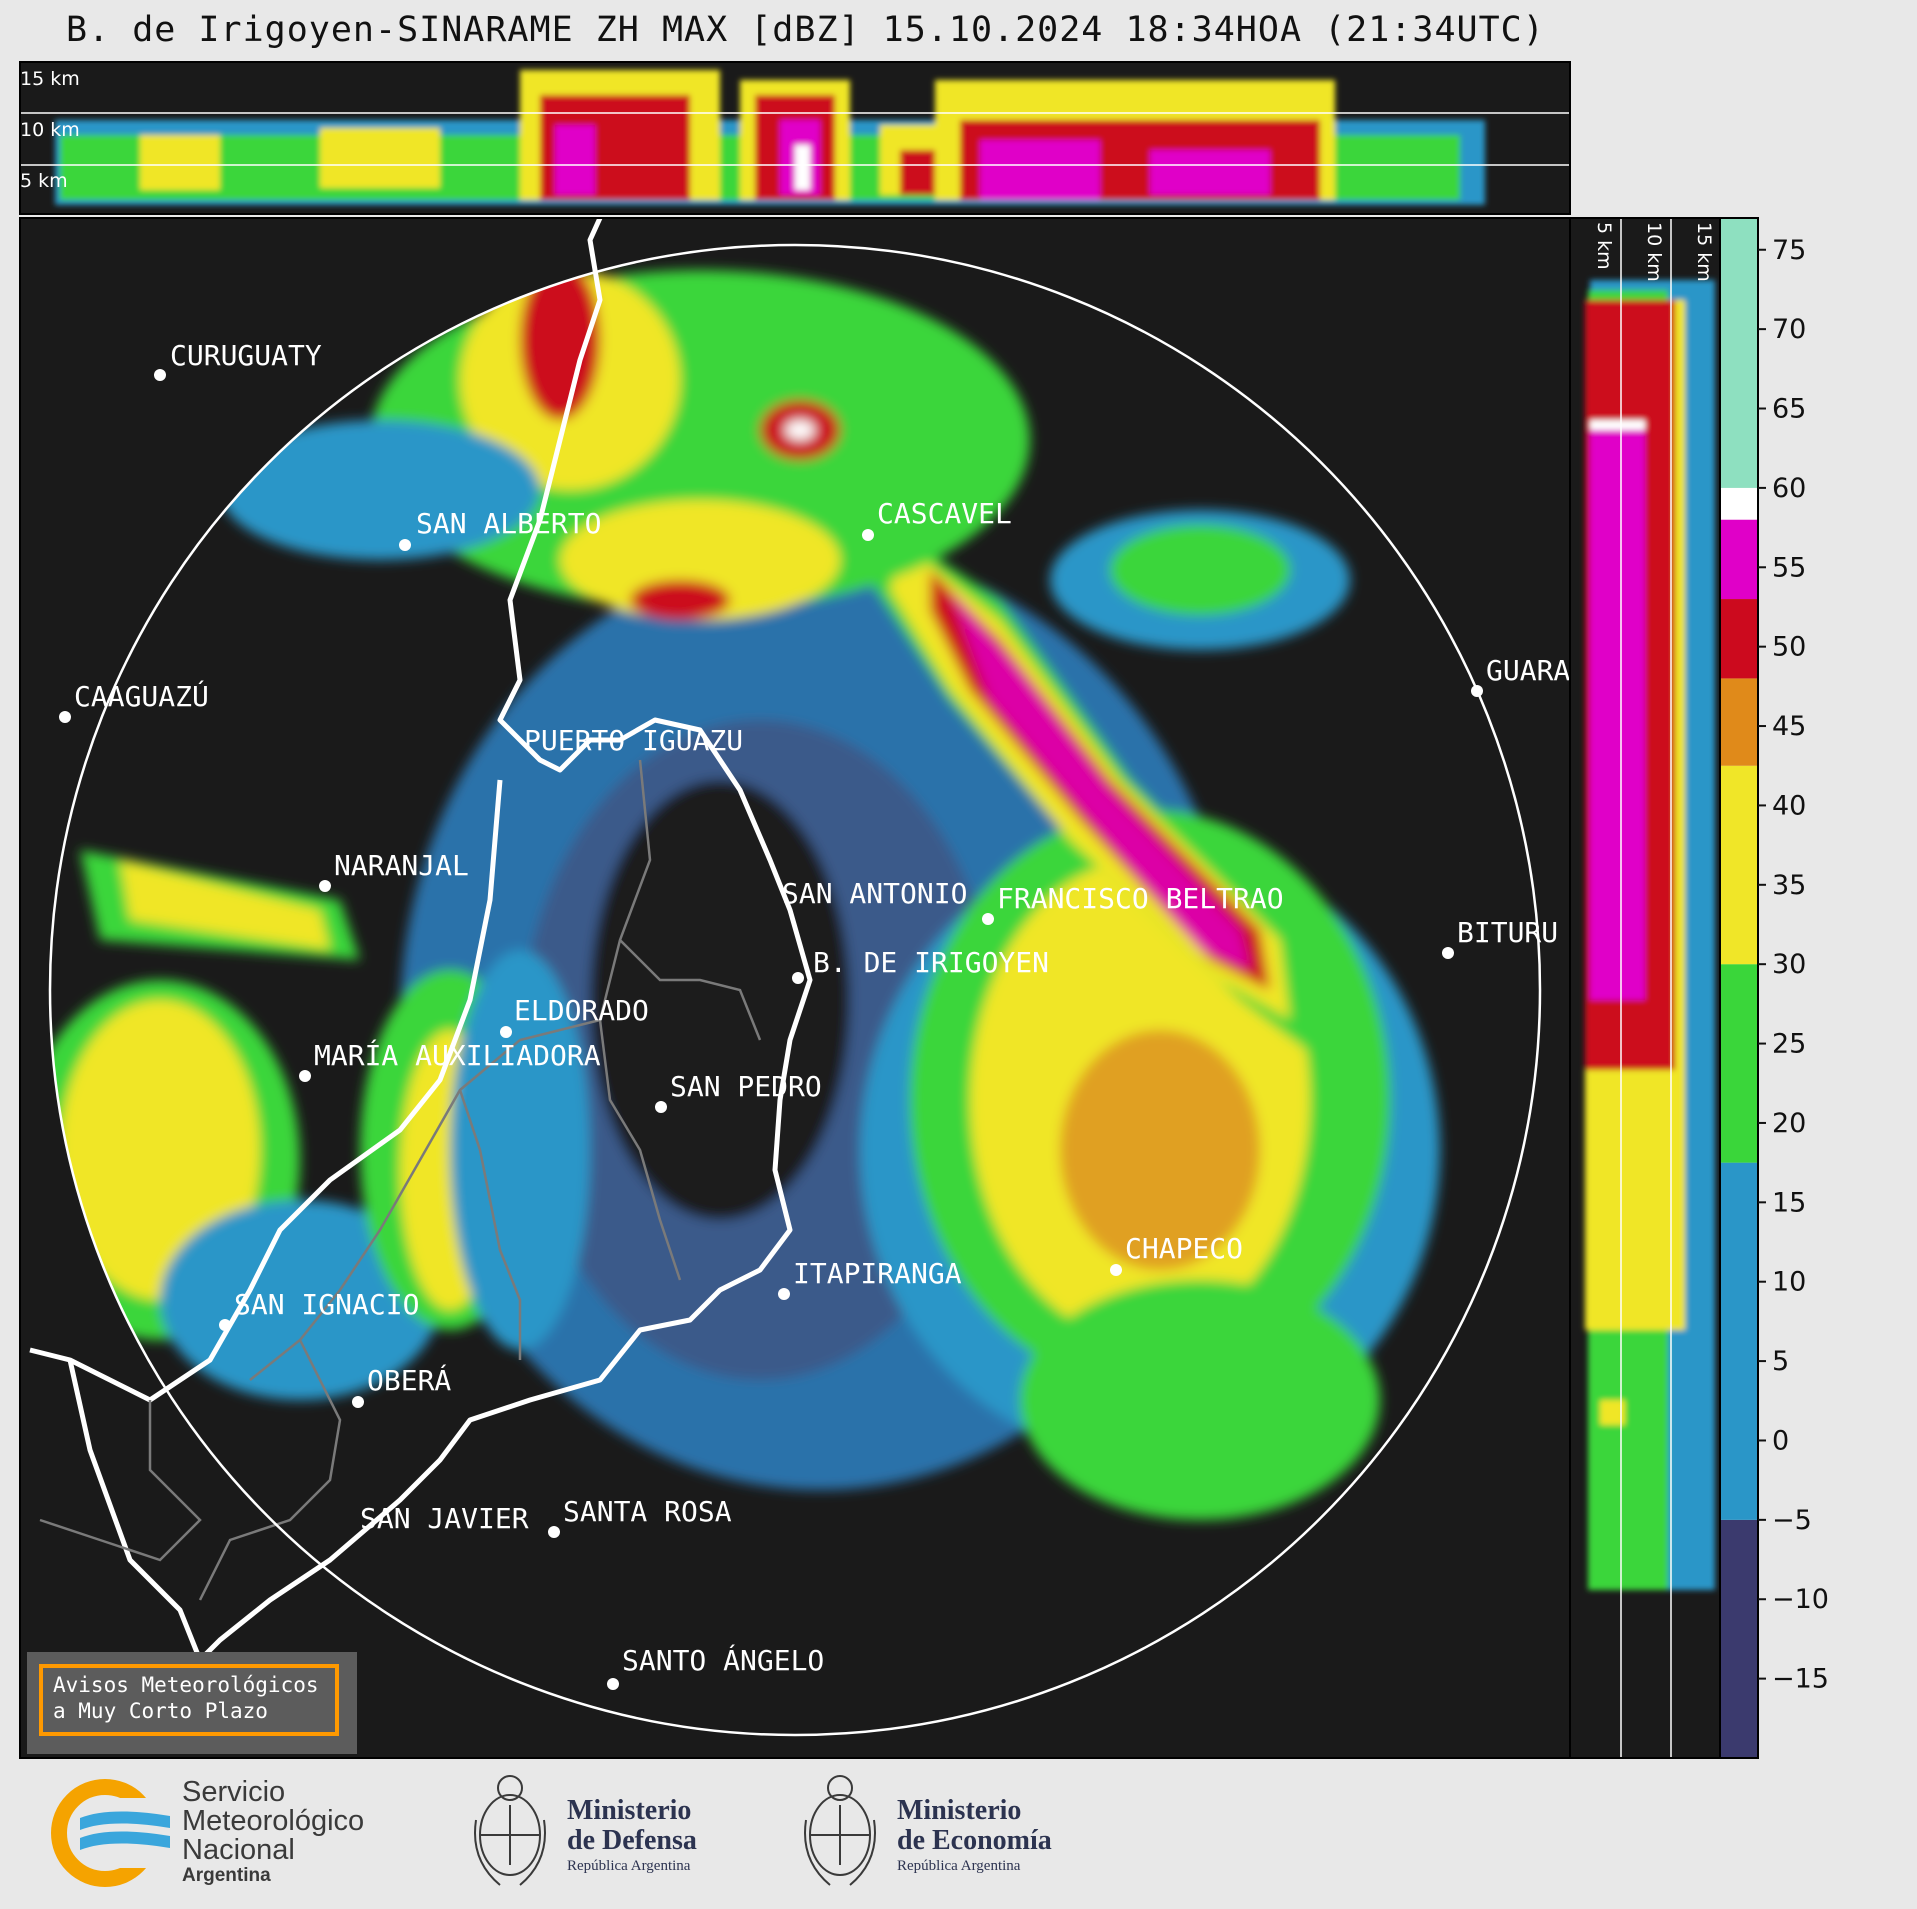 This screenshot has width=1917, height=1909. I want to click on city-label-maria-auxiliadora: MARÍA AUXILIADORA, so click(457, 1055).